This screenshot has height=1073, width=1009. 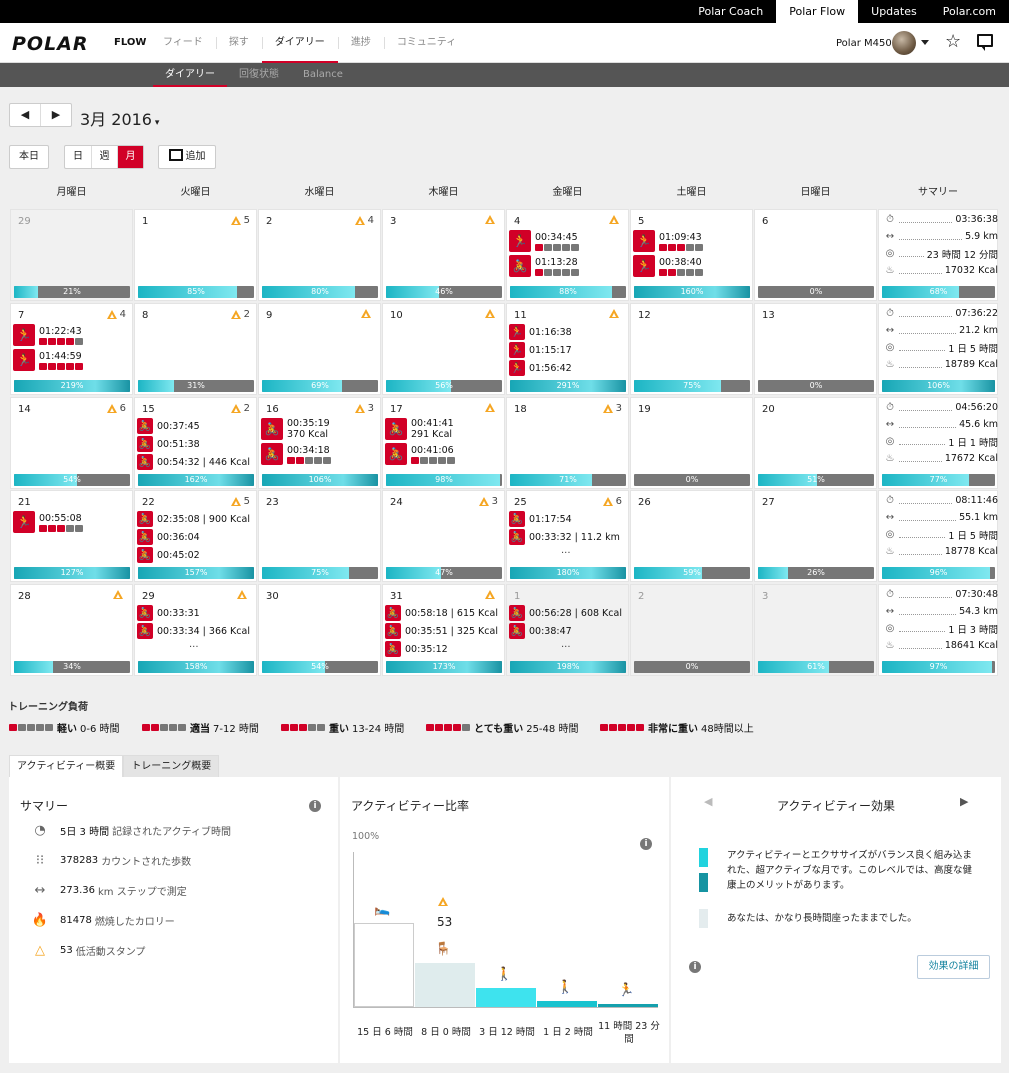 I want to click on calendar-day: 19 0%, so click(x=691, y=443).